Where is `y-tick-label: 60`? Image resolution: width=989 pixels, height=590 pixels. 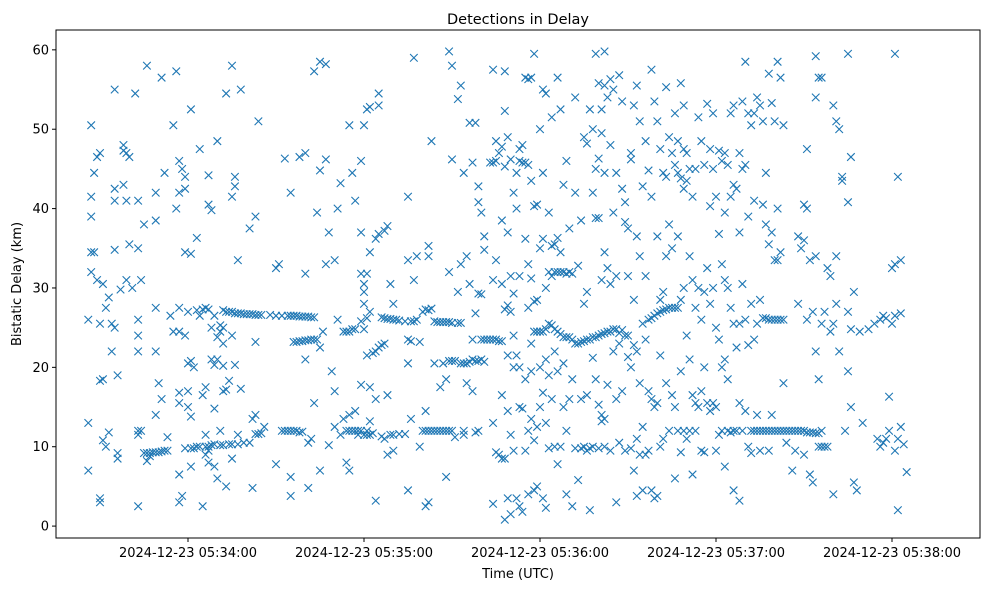
y-tick-label: 60 is located at coordinates (40, 50).